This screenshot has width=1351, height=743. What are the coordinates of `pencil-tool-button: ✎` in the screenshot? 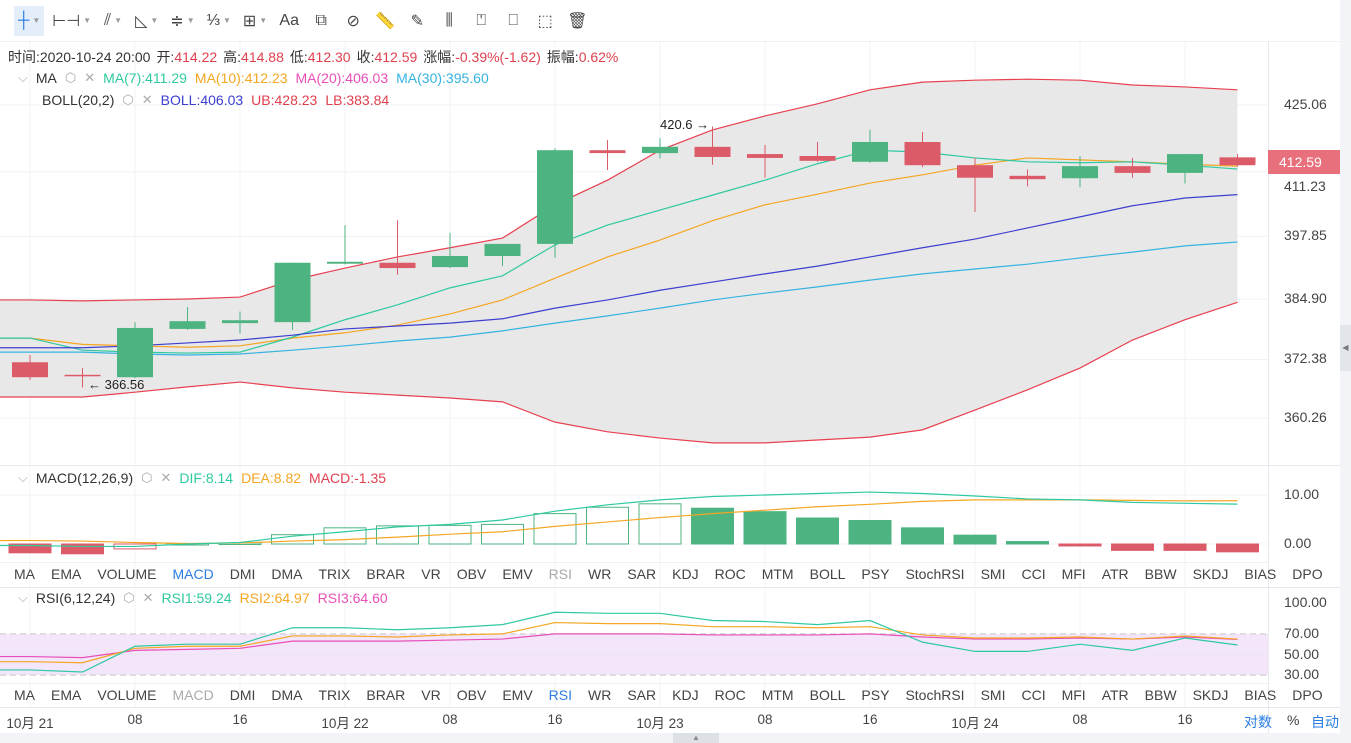 It's located at (417, 21).